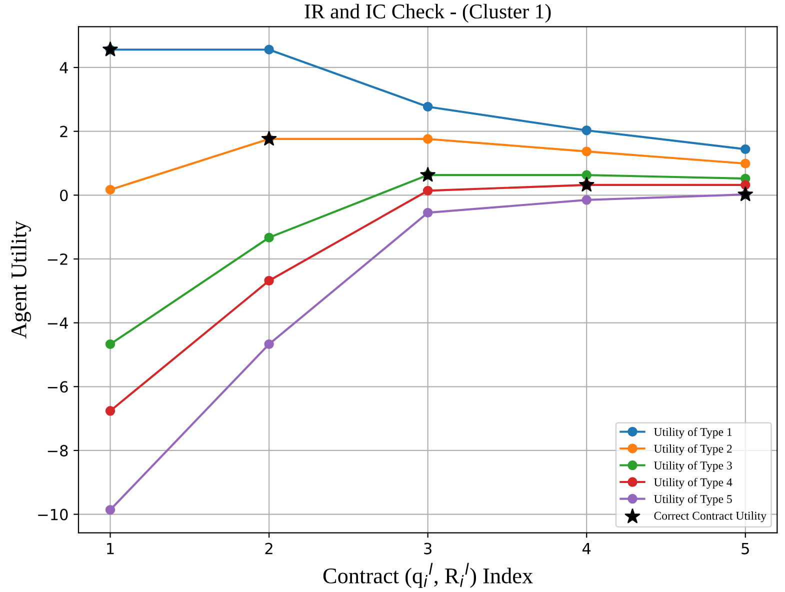  Describe the element at coordinates (58, 259) in the screenshot. I see `y-tick-label: −2` at that location.